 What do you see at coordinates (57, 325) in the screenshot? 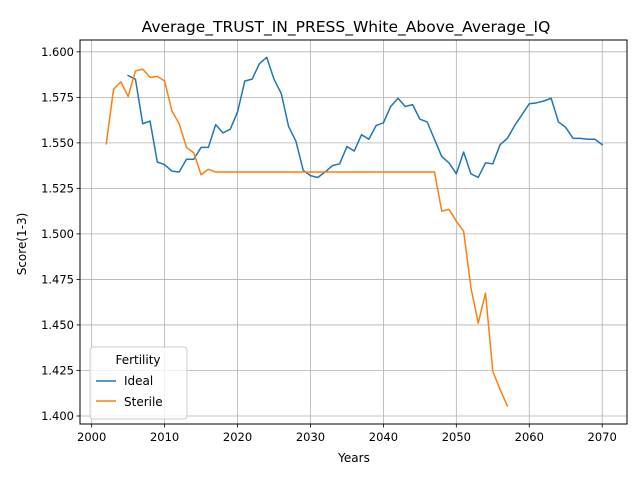
I see `y-tick-label: 1.450` at bounding box center [57, 325].